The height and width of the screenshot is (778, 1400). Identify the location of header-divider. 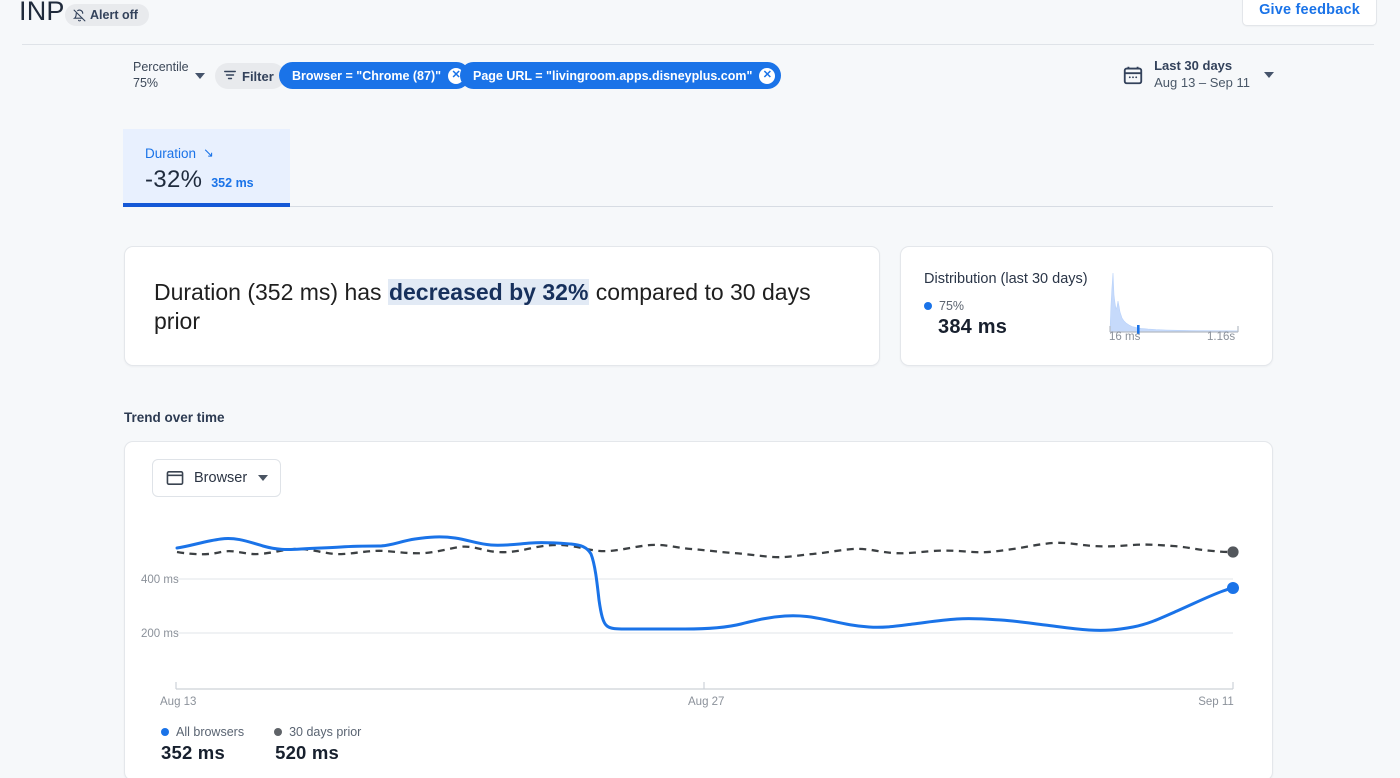
(698, 44).